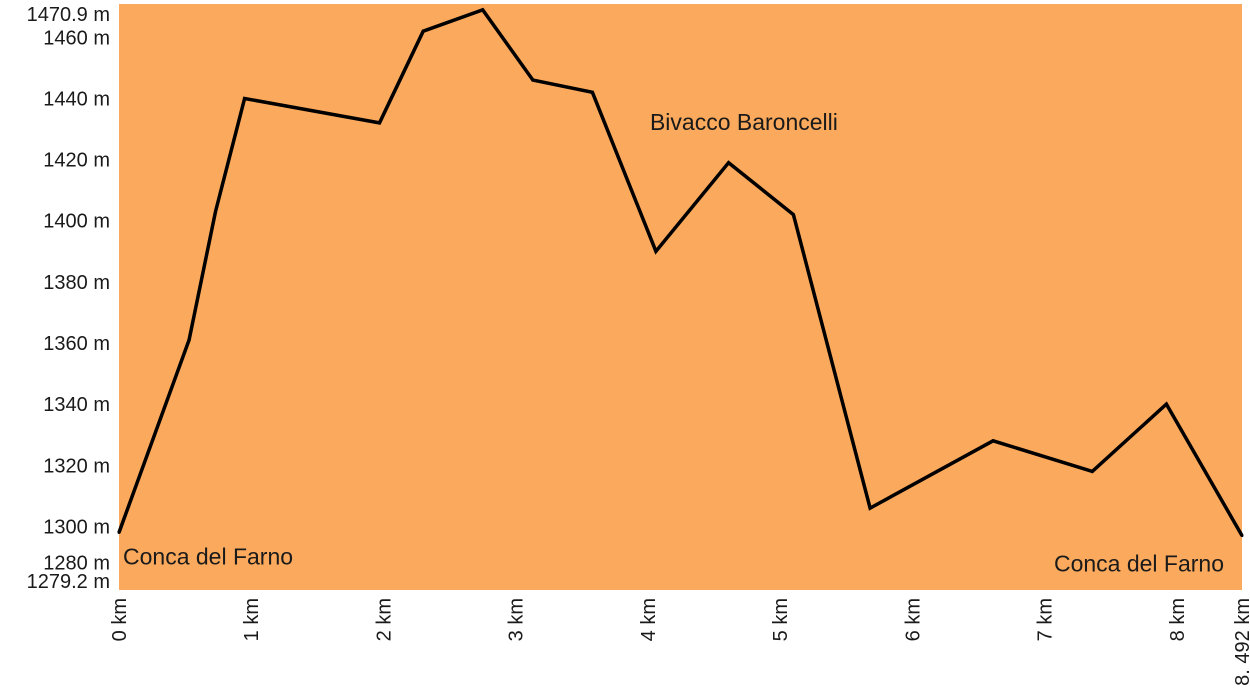  I want to click on x-tick-label: 1 km, so click(252, 619).